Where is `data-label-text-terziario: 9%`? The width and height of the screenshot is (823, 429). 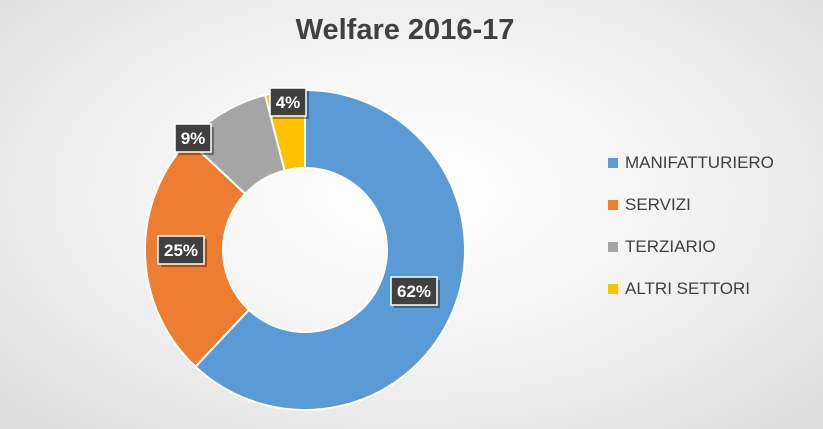
data-label-text-terziario: 9% is located at coordinates (193, 138).